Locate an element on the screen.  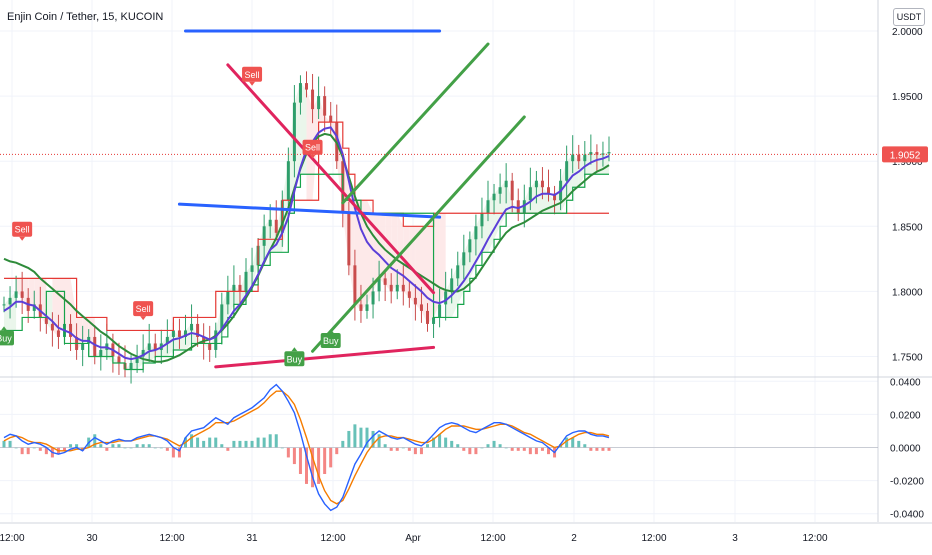
time-axis-tick: 2 is located at coordinates (574, 538).